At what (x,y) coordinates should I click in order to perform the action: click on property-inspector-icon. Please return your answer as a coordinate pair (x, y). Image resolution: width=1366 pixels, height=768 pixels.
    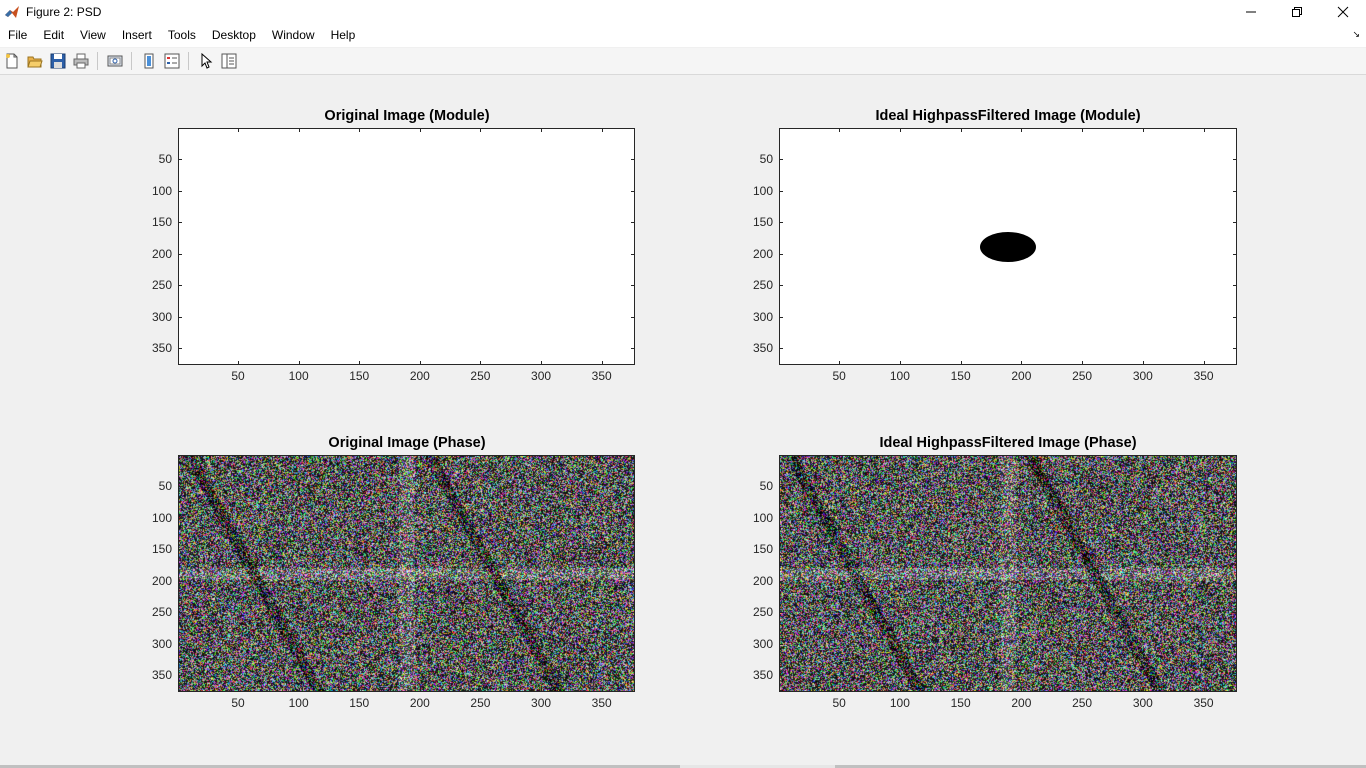
    Looking at the image, I should click on (229, 61).